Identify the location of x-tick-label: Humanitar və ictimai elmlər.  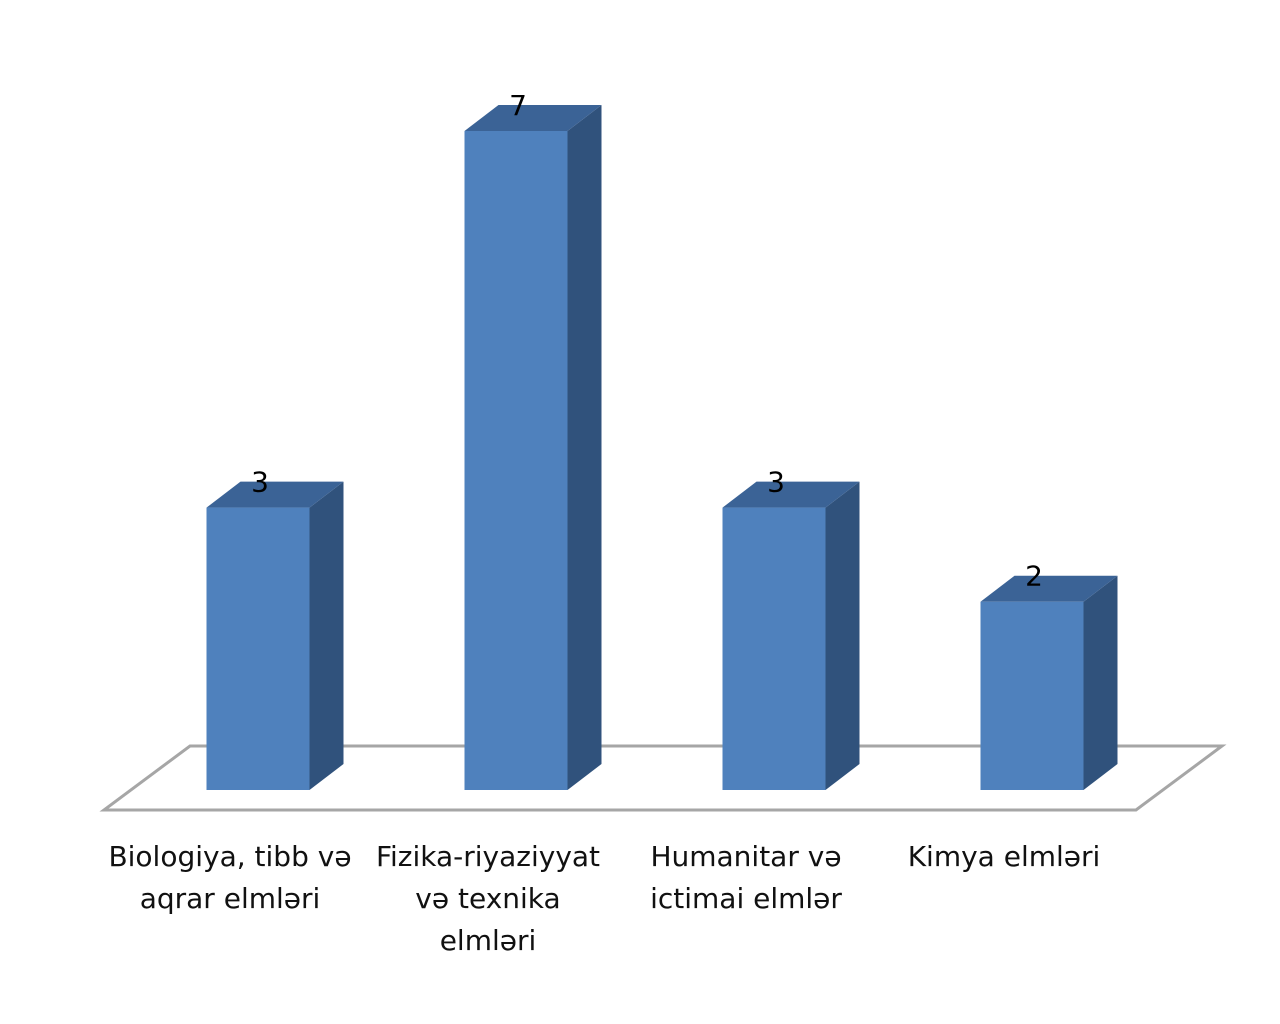
(746, 877).